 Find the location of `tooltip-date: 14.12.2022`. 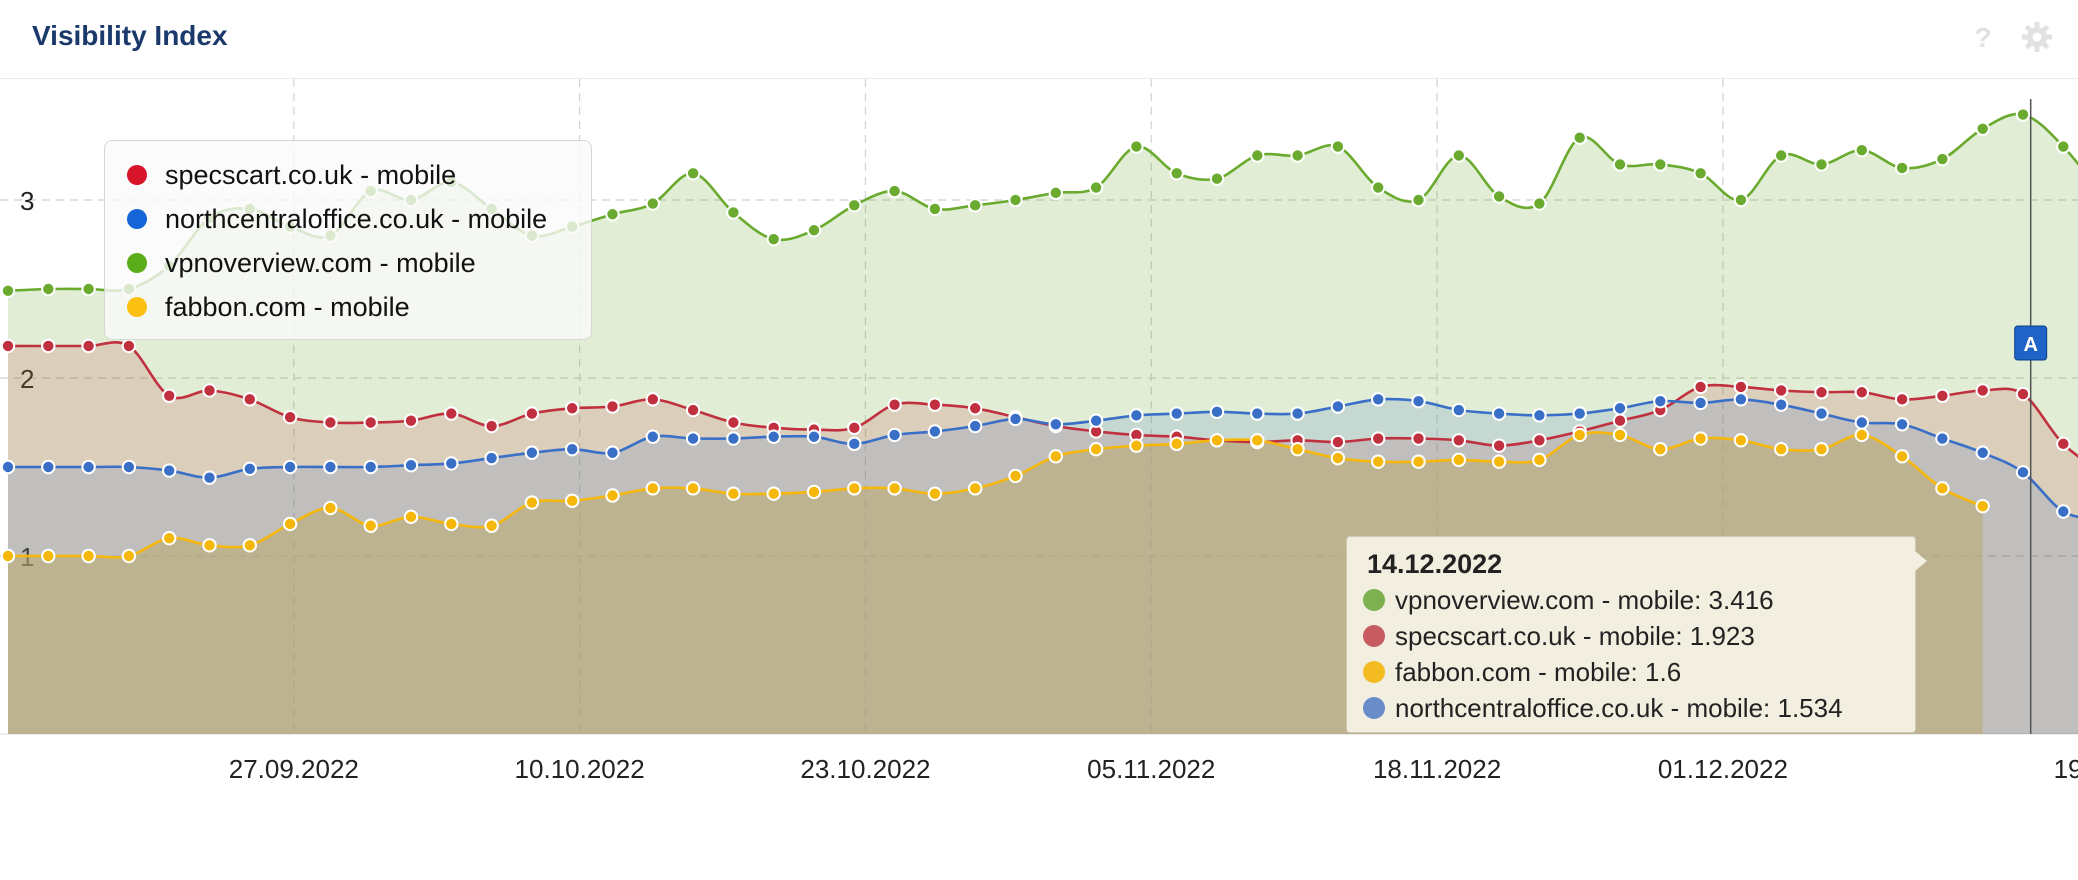

tooltip-date: 14.12.2022 is located at coordinates (1435, 564).